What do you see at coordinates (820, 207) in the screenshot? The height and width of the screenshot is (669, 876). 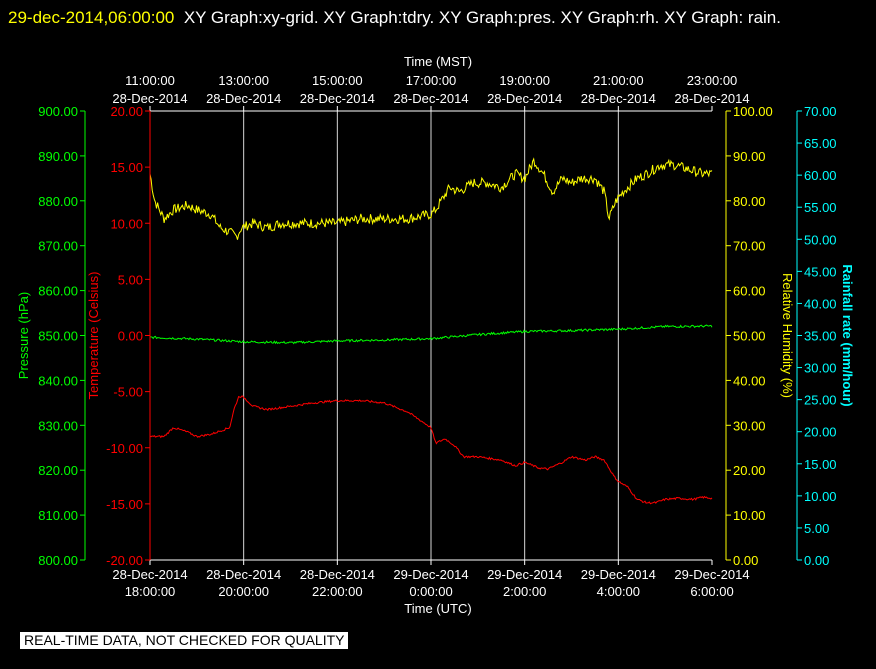 I see `rain-tick-label: 55.00` at bounding box center [820, 207].